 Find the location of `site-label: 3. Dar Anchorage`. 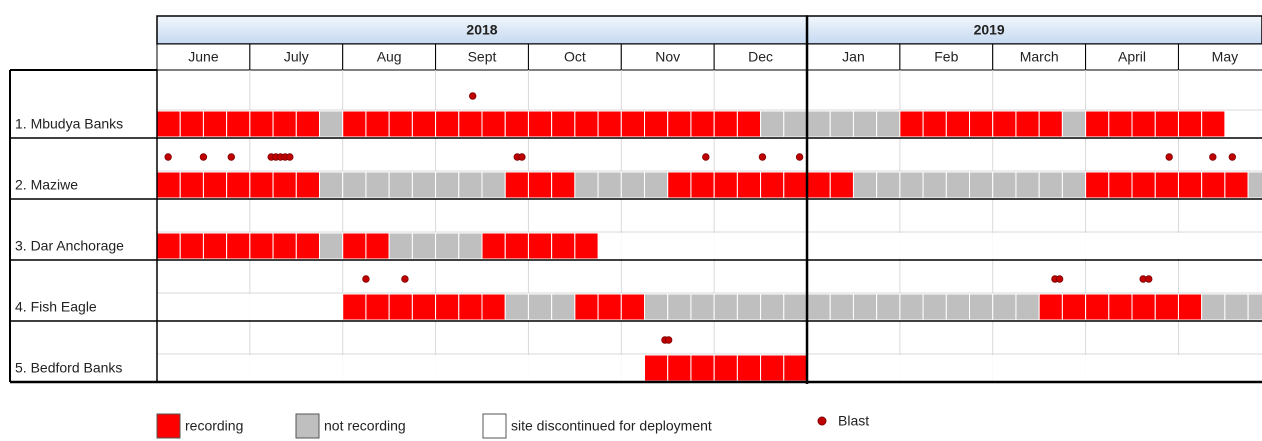

site-label: 3. Dar Anchorage is located at coordinates (69, 246).